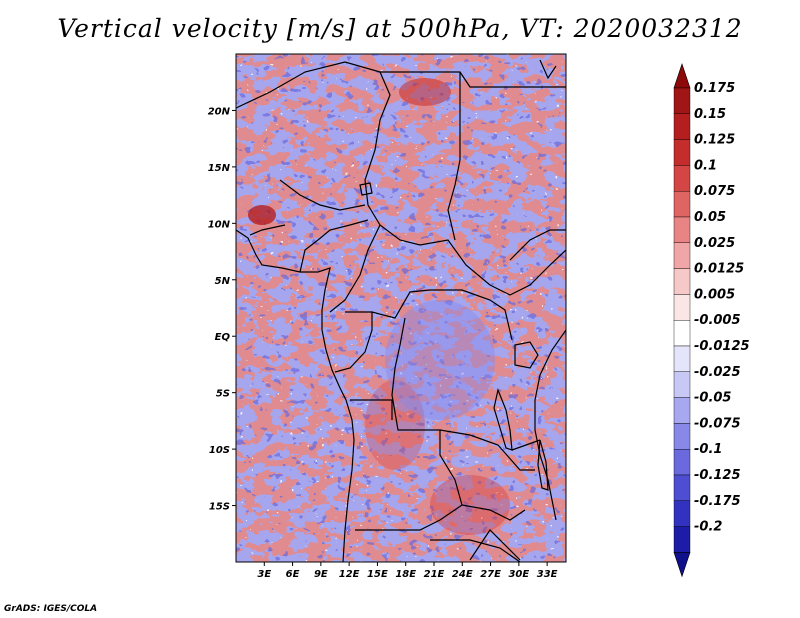  Describe the element at coordinates (717, 372) in the screenshot. I see `colorbar-label: -0.025` at that location.